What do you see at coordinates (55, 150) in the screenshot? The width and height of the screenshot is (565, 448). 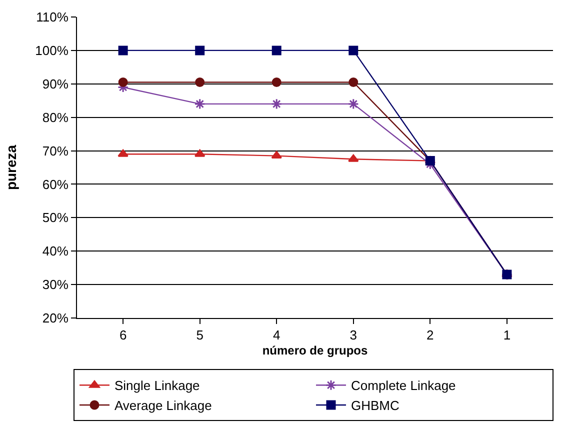 I see `y-tick-label: 70%` at bounding box center [55, 150].